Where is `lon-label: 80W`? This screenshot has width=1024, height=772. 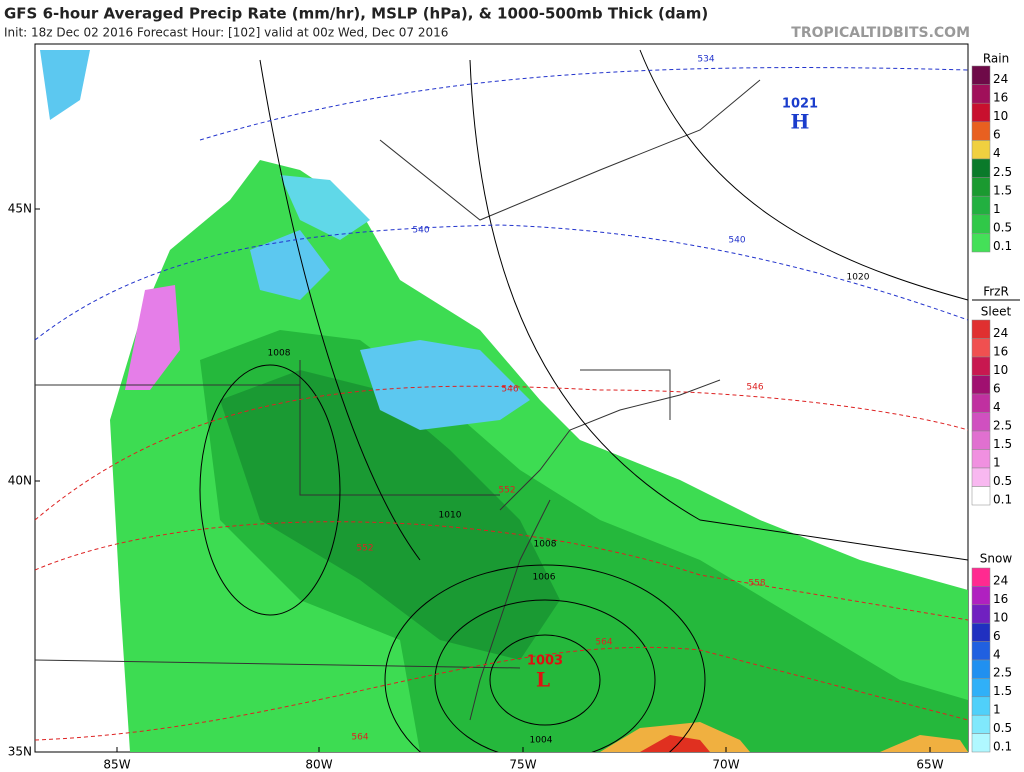
lon-label: 80W is located at coordinates (318, 765).